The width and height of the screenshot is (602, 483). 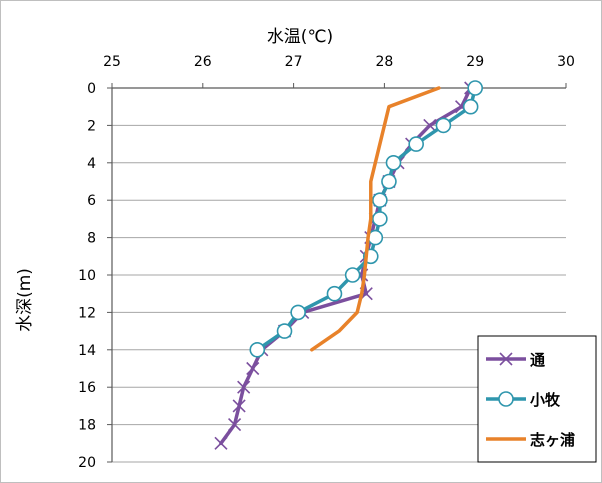 I want to click on series-line, so click(x=375, y=219).